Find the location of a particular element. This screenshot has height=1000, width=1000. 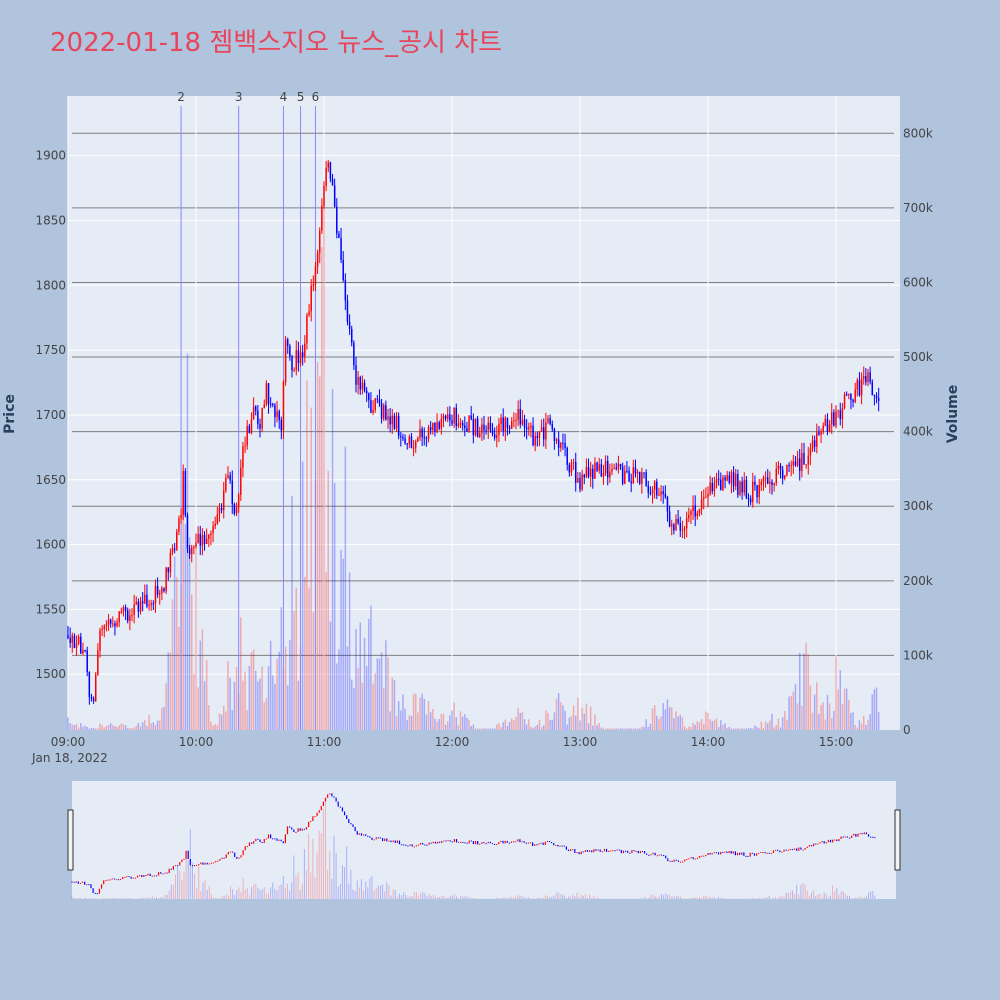

range-slider is located at coordinates (484, 840).